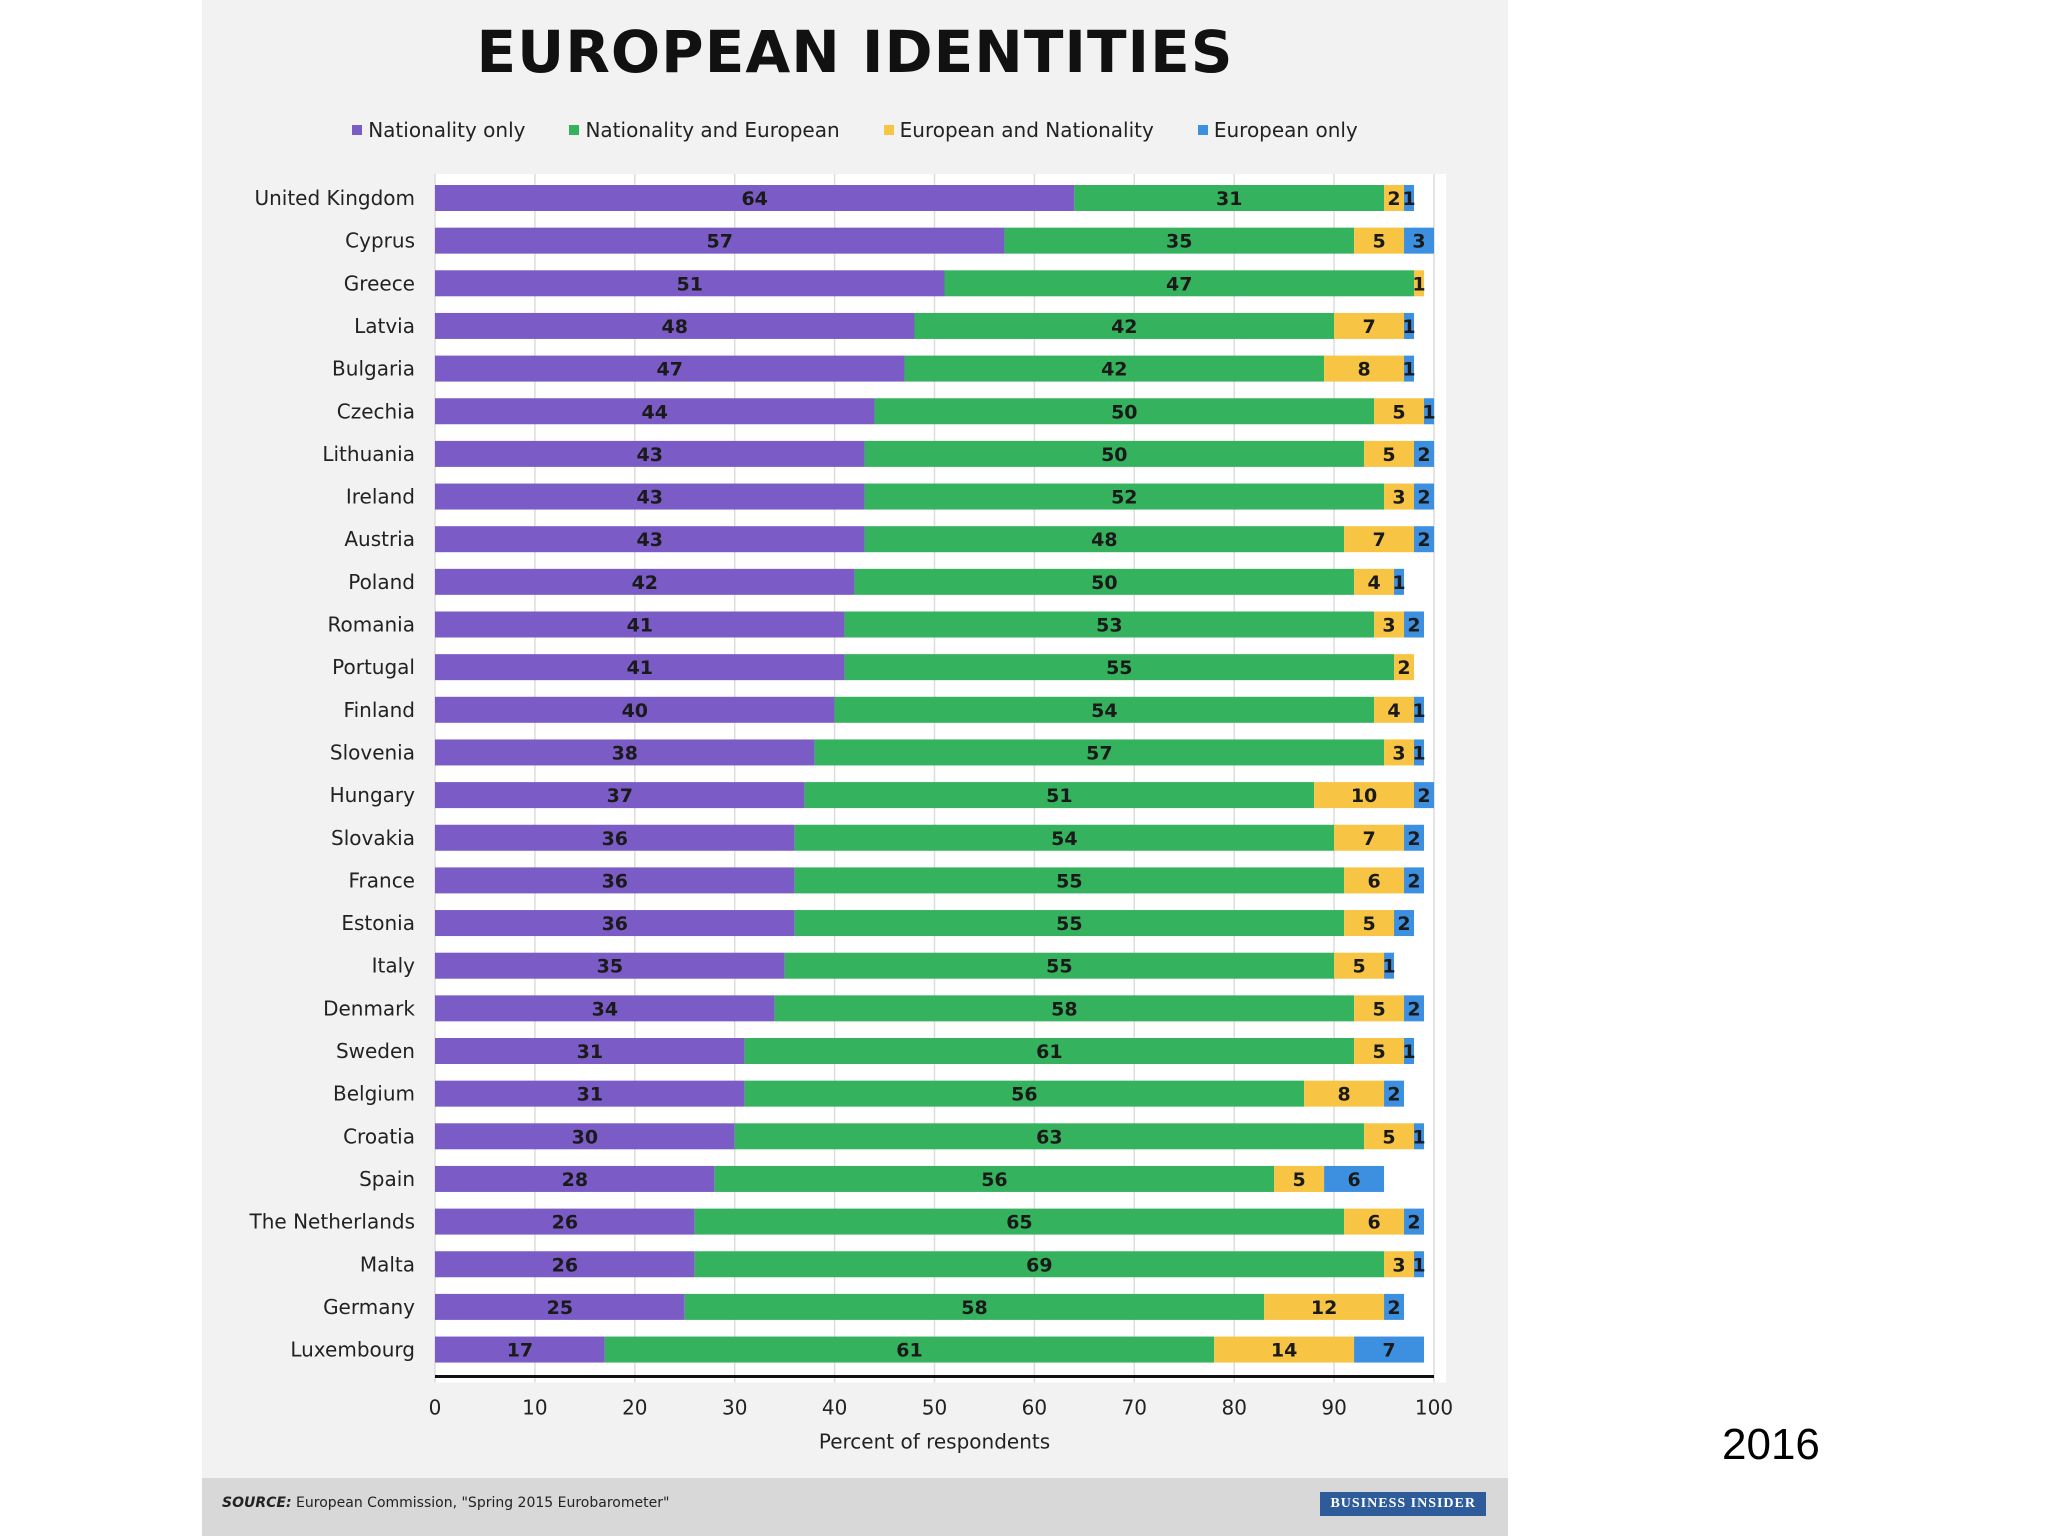 This screenshot has height=1536, width=2048. I want to click on category-label: Portugal, so click(373, 667).